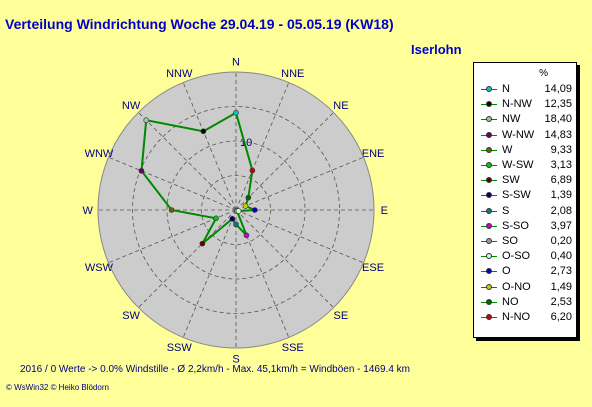 The image size is (592, 407). What do you see at coordinates (506, 89) in the screenshot?
I see `legend-label: N` at bounding box center [506, 89].